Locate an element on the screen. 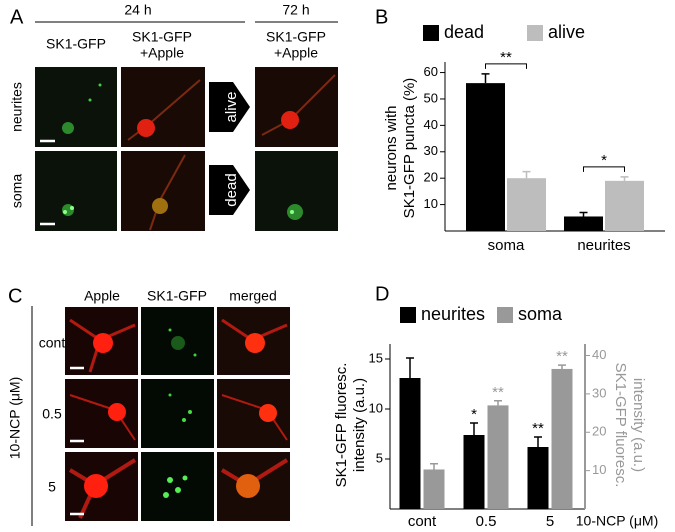 This screenshot has width=675, height=532. legend-label: dead is located at coordinates (464, 32).